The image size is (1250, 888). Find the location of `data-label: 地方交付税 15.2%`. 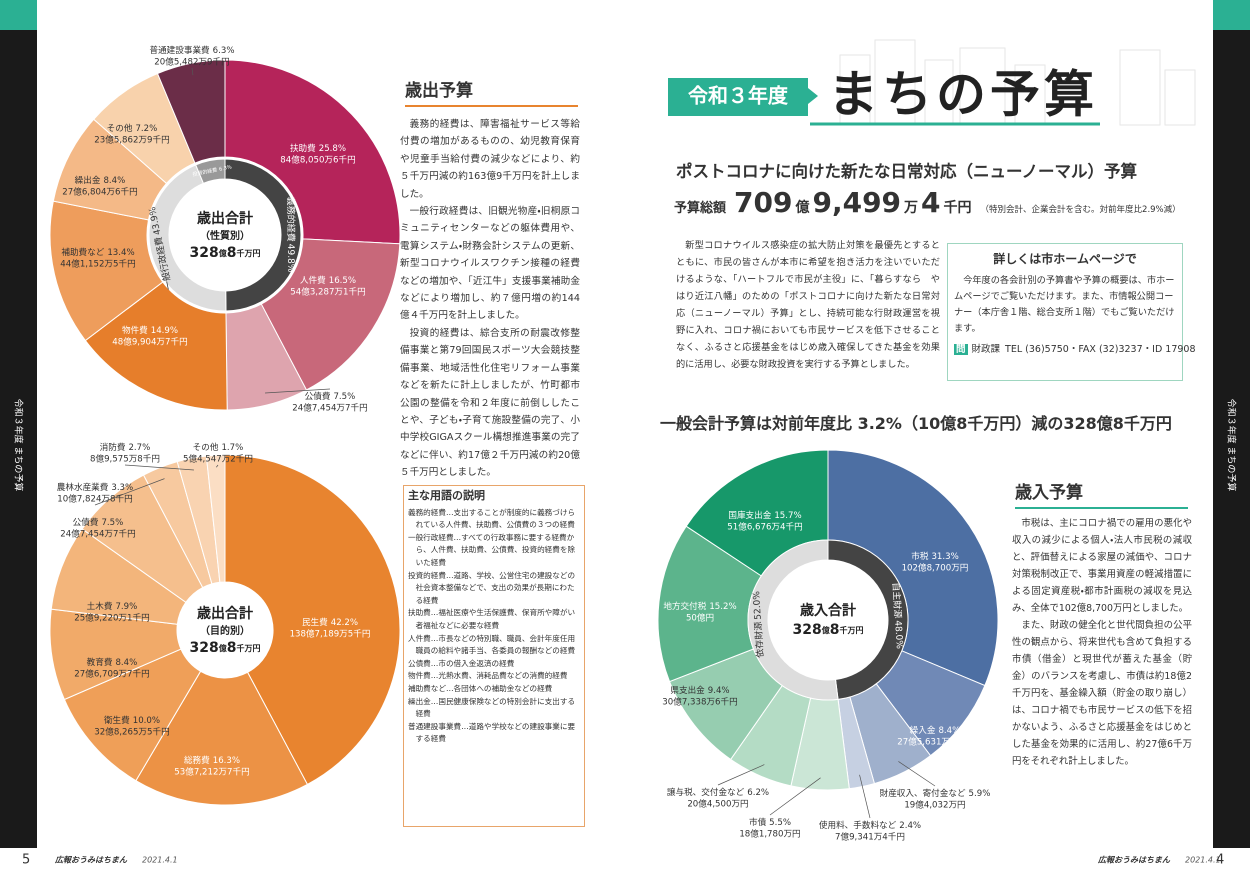

data-label: 地方交付税 15.2% is located at coordinates (699, 606).